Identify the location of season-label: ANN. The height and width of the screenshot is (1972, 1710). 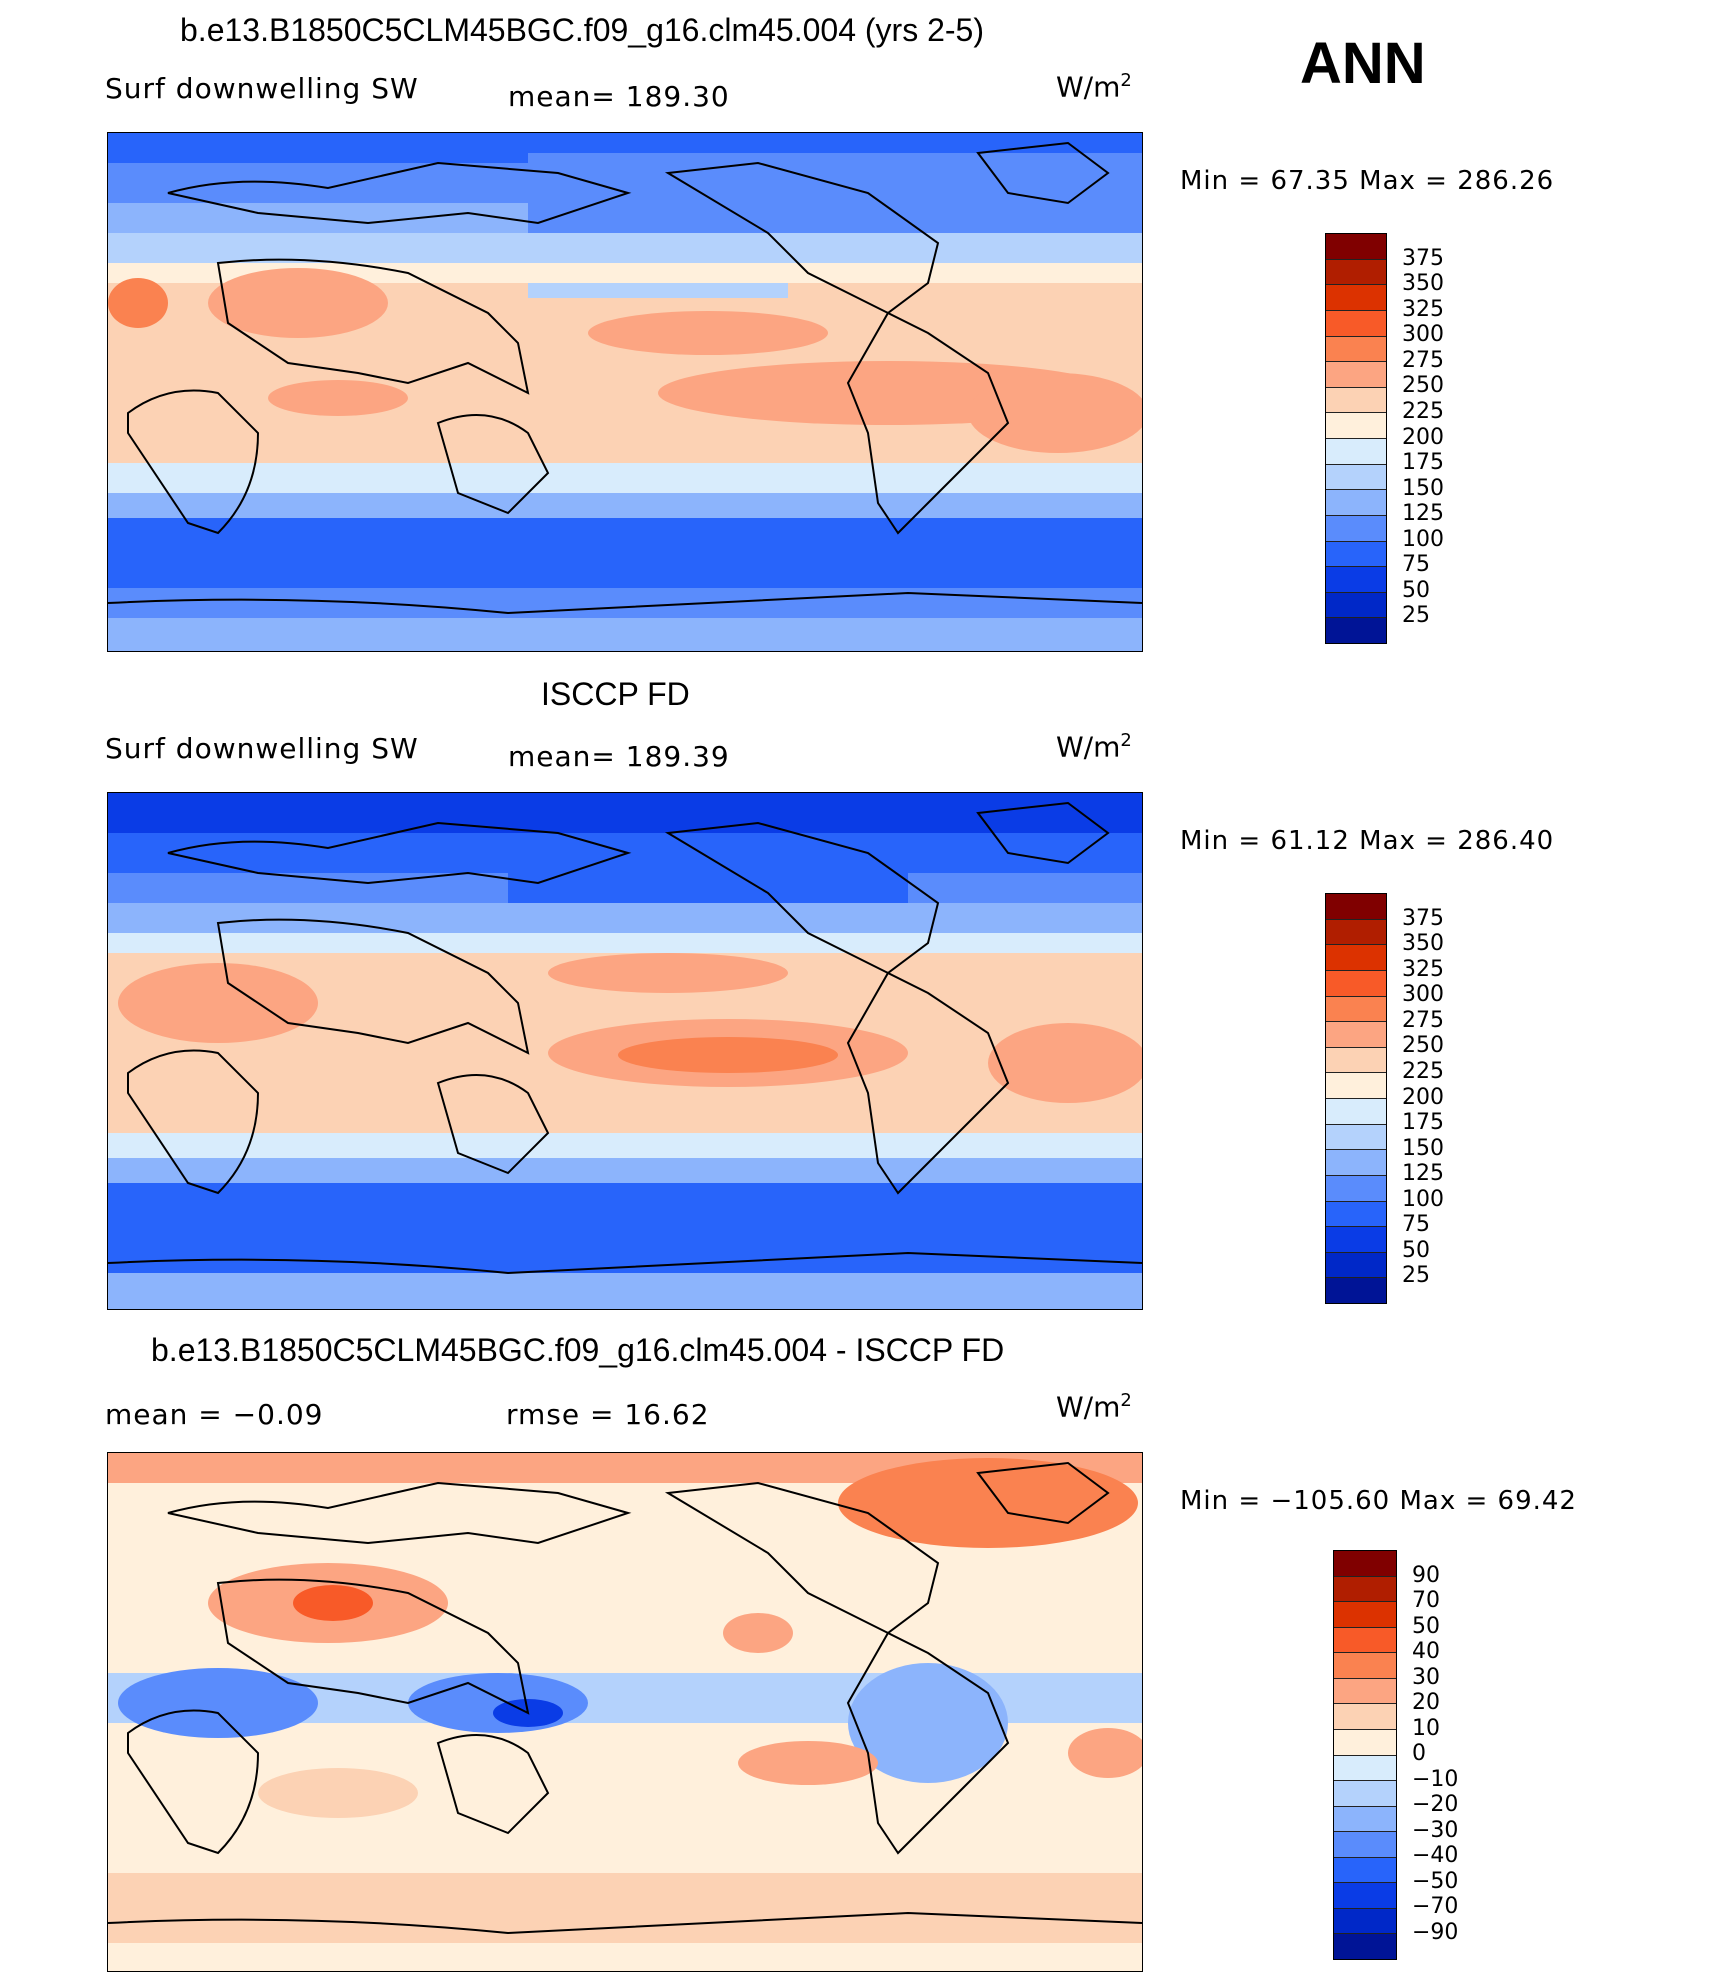
(1363, 63).